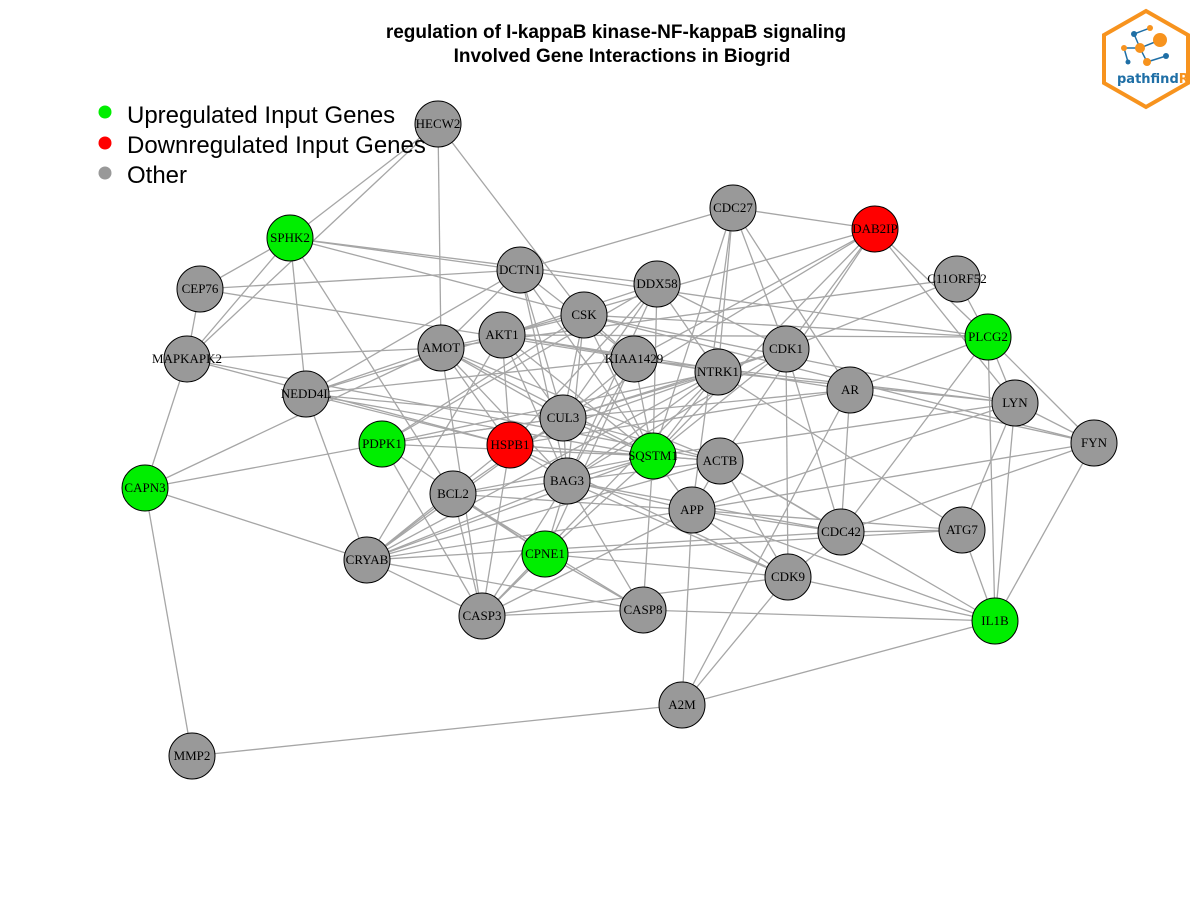 The width and height of the screenshot is (1200, 900). Describe the element at coordinates (276, 145) in the screenshot. I see `legend-label-down: Downregulated Input Genes` at that location.